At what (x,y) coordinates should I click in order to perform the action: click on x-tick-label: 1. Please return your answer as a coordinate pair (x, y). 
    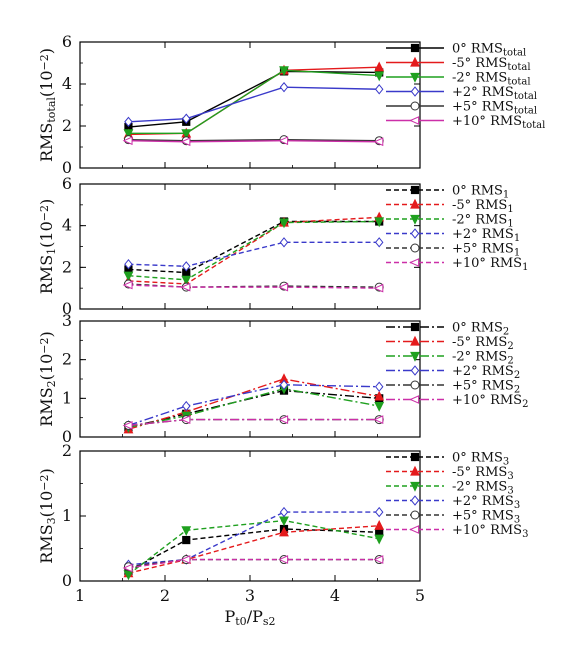
    Looking at the image, I should click on (80, 595).